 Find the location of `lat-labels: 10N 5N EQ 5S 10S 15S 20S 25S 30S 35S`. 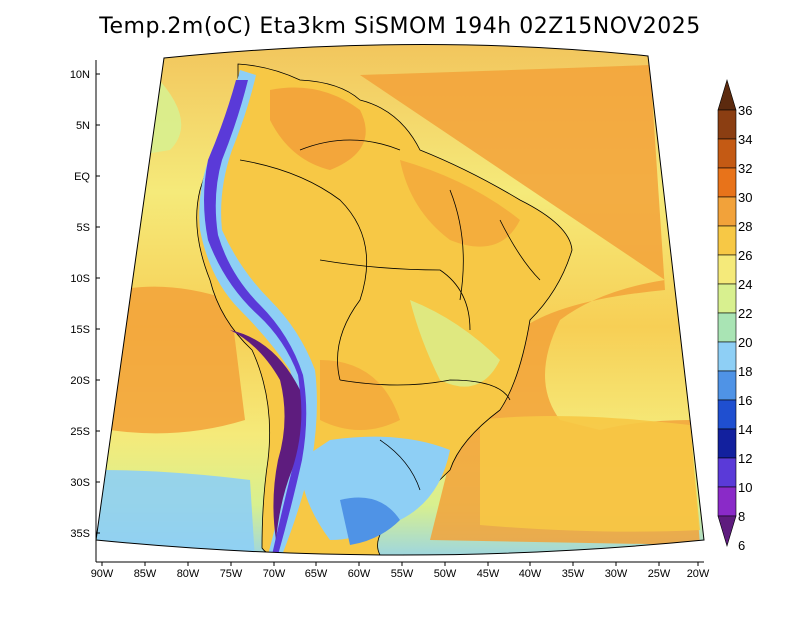

lat-labels: 10N 5N EQ 5S 10S 15S 20S 25S 30S 35S is located at coordinates (80, 304).